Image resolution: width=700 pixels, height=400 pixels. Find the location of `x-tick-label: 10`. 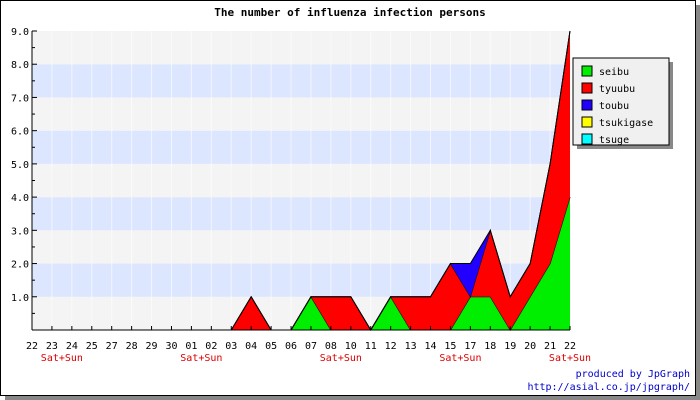

x-tick-label: 10 is located at coordinates (351, 346).